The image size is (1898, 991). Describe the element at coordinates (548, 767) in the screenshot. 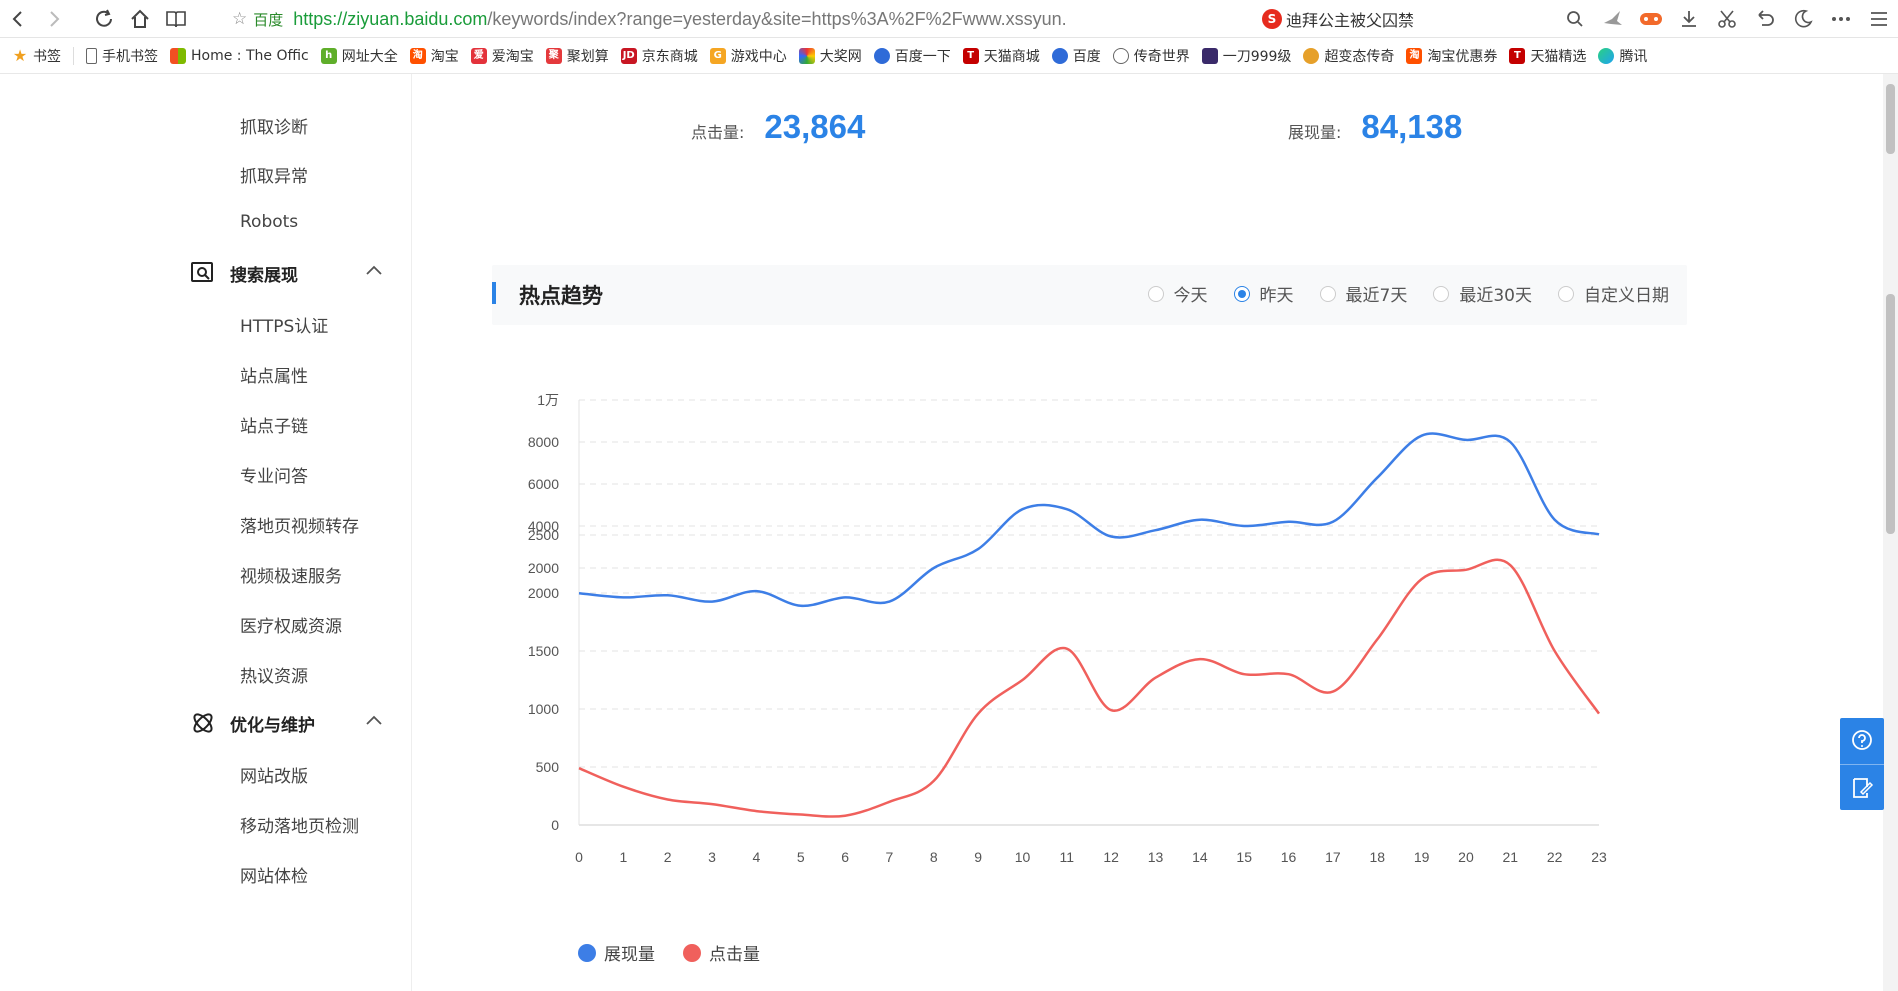

I see `y-tick-label: 500` at that location.